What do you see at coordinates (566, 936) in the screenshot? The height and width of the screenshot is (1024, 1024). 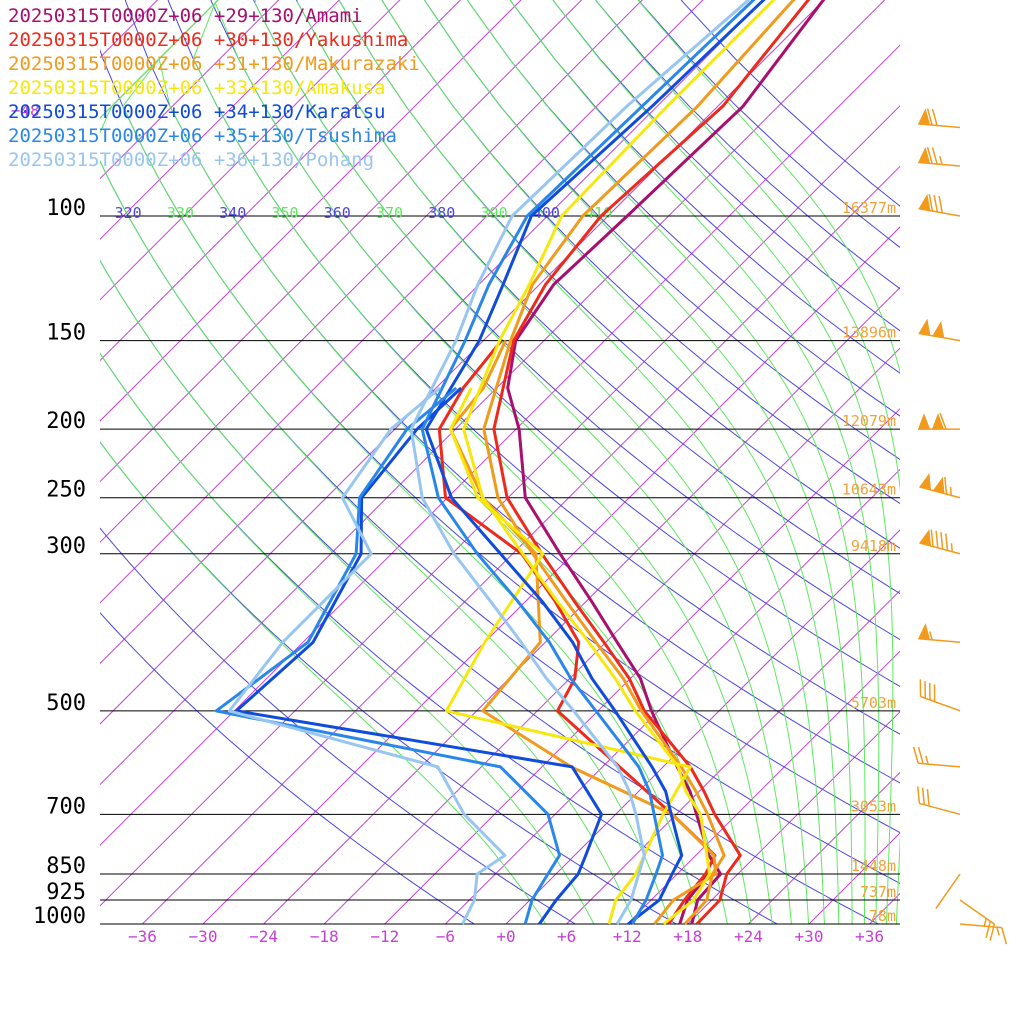 I see `temperature-tick-label: +6` at bounding box center [566, 936].